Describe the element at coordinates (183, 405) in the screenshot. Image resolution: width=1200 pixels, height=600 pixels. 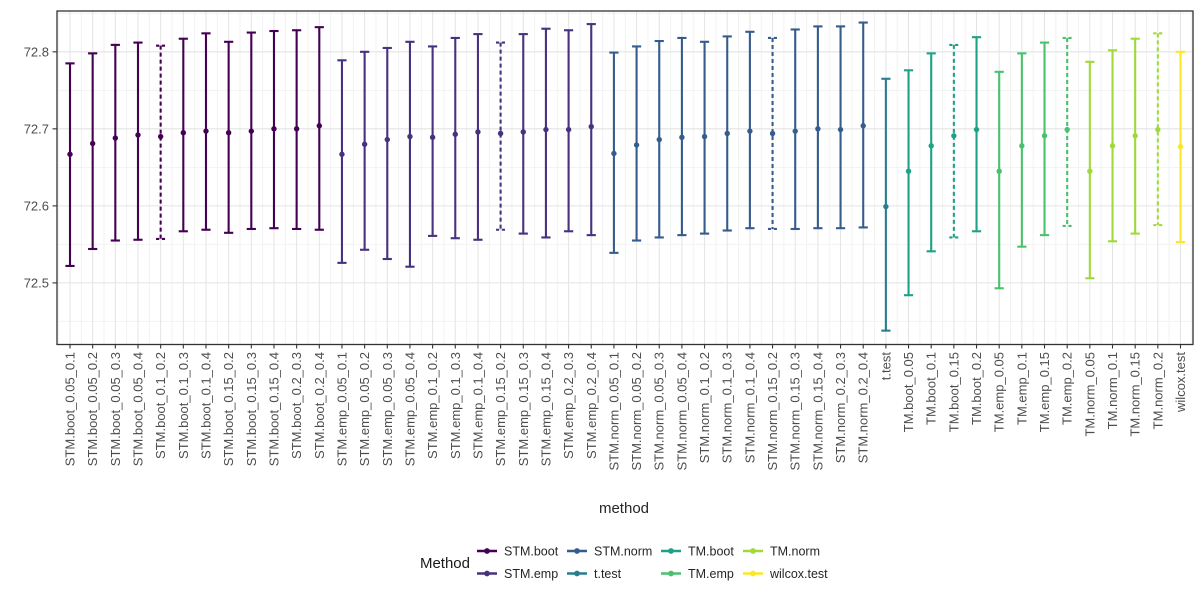
I see `x-tick-label: STM.boot_0.1_0.3` at that location.